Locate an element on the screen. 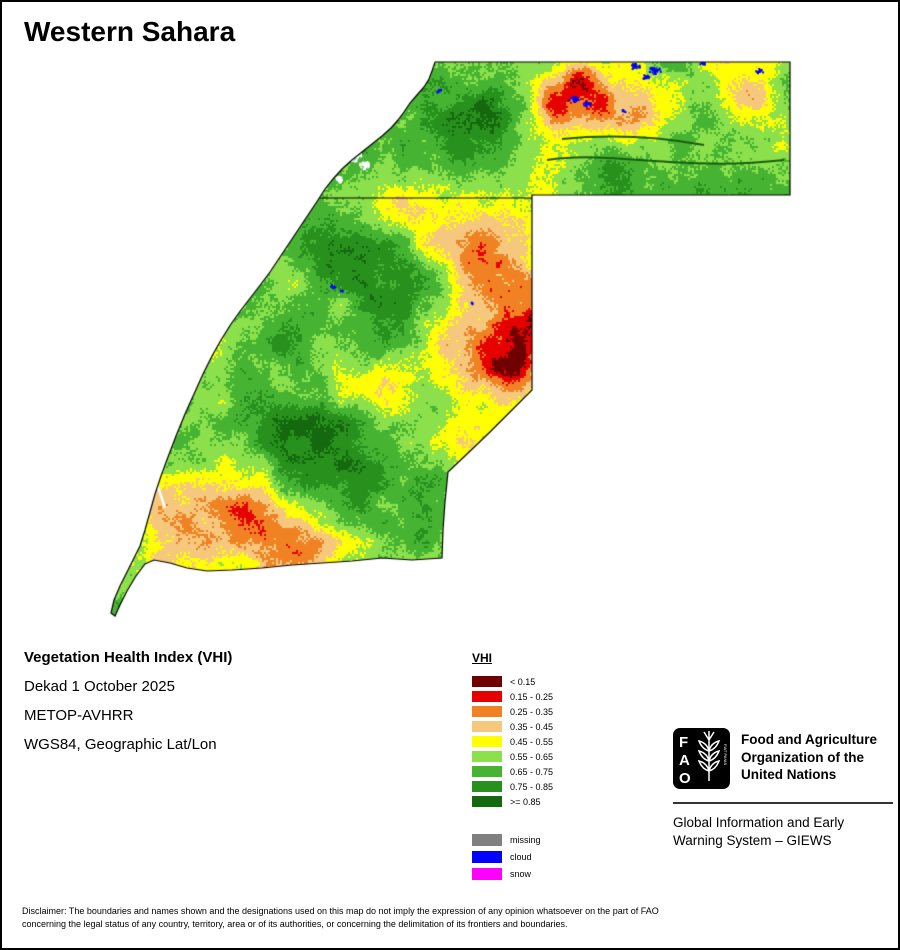  legend-label: 0.35 - 0.45 is located at coordinates (532, 726).